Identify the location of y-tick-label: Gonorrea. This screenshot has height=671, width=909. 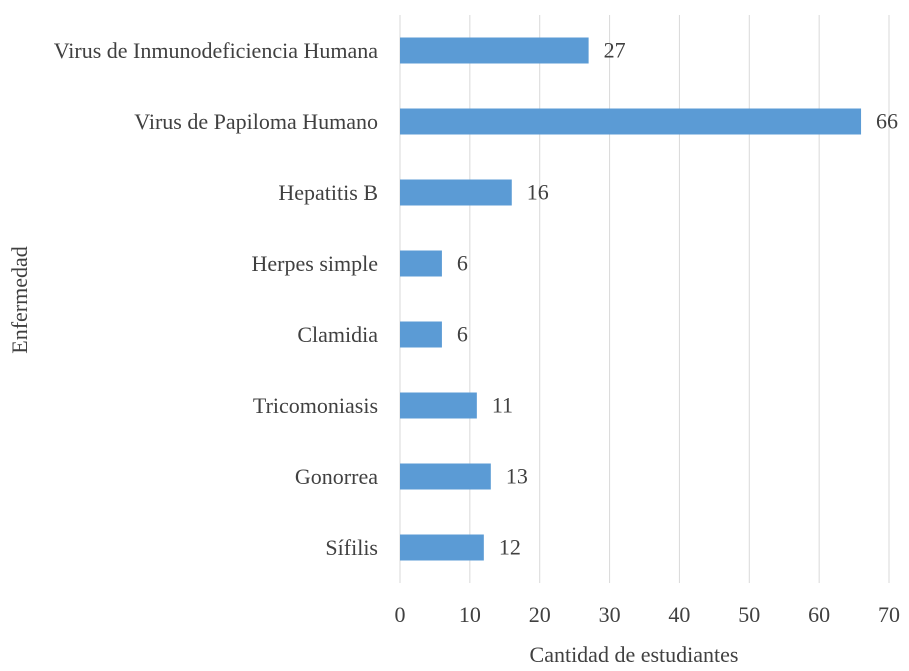
(336, 476).